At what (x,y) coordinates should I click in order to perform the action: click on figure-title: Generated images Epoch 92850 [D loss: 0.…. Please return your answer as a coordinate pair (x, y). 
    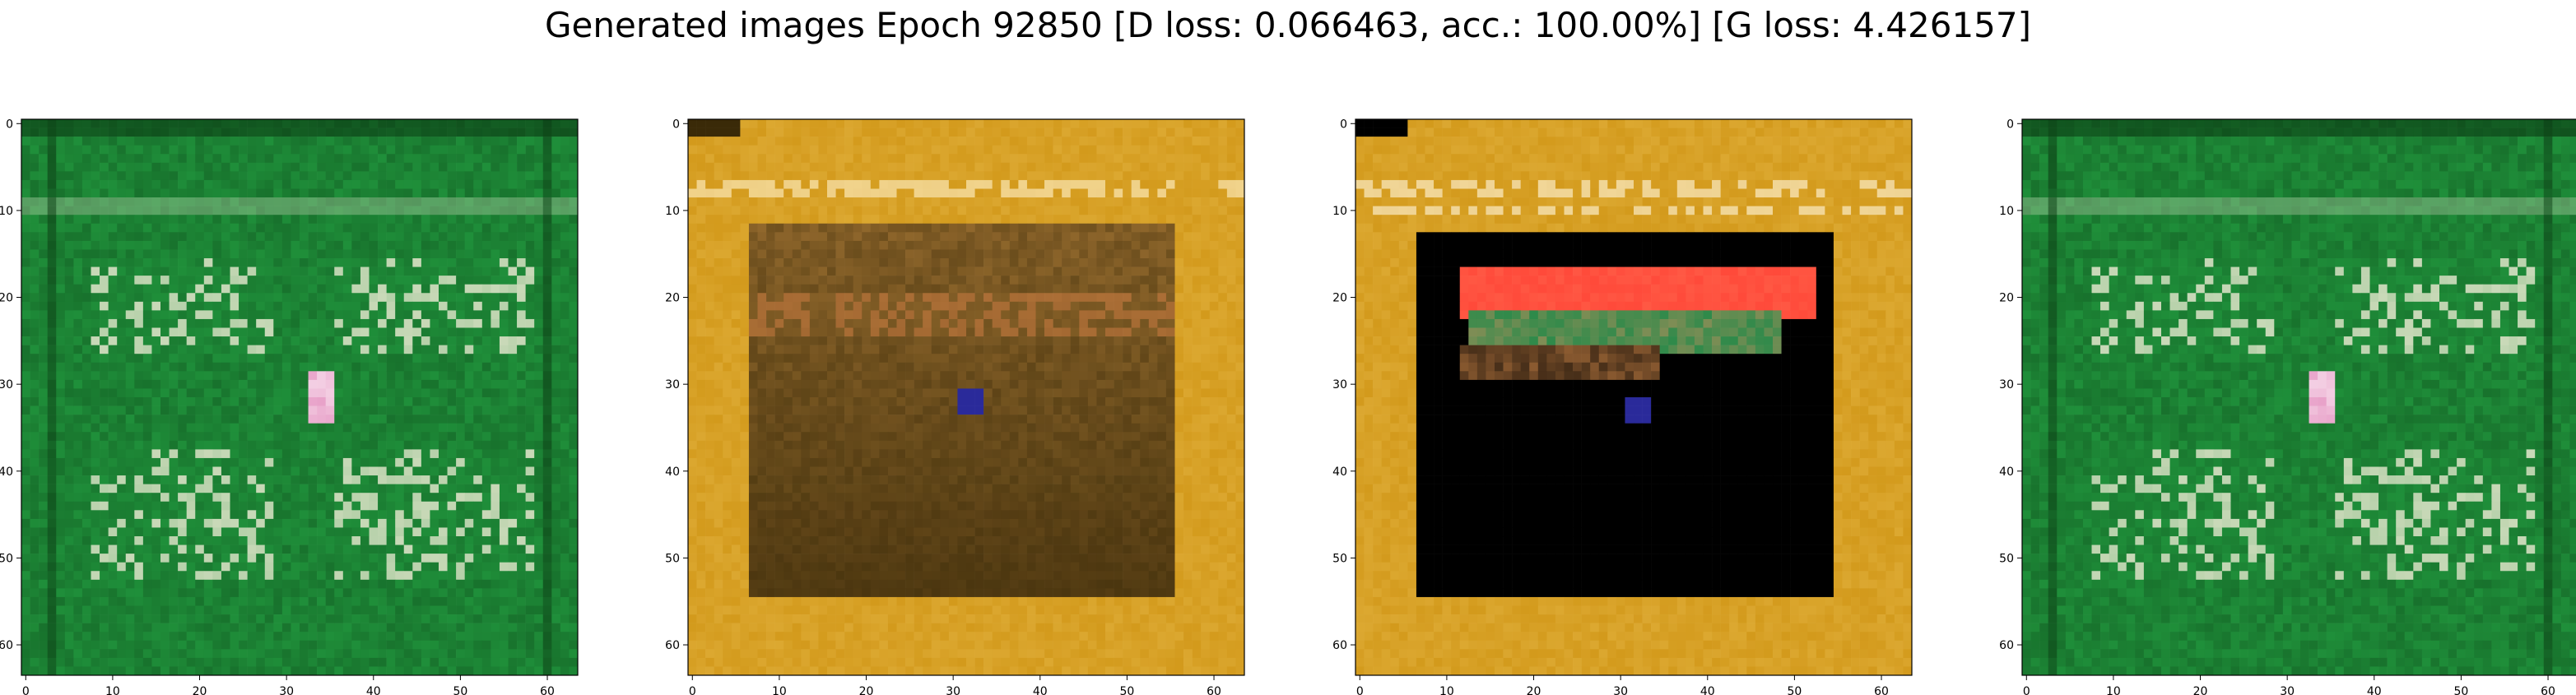
    Looking at the image, I should click on (1288, 25).